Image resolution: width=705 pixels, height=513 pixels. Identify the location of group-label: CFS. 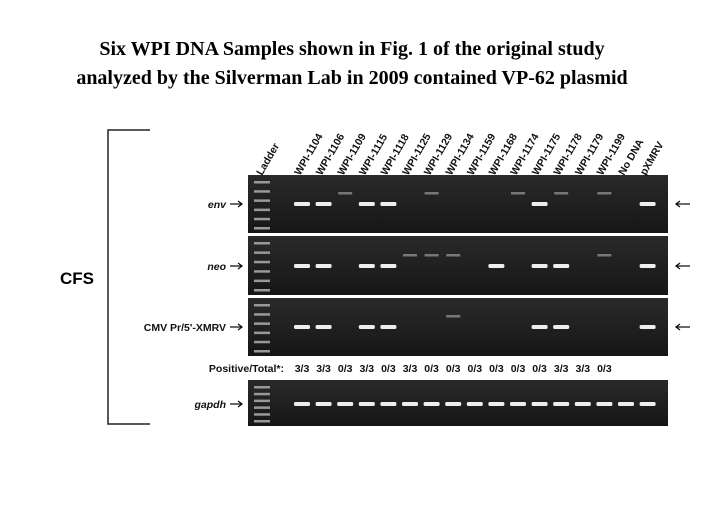
(77, 278).